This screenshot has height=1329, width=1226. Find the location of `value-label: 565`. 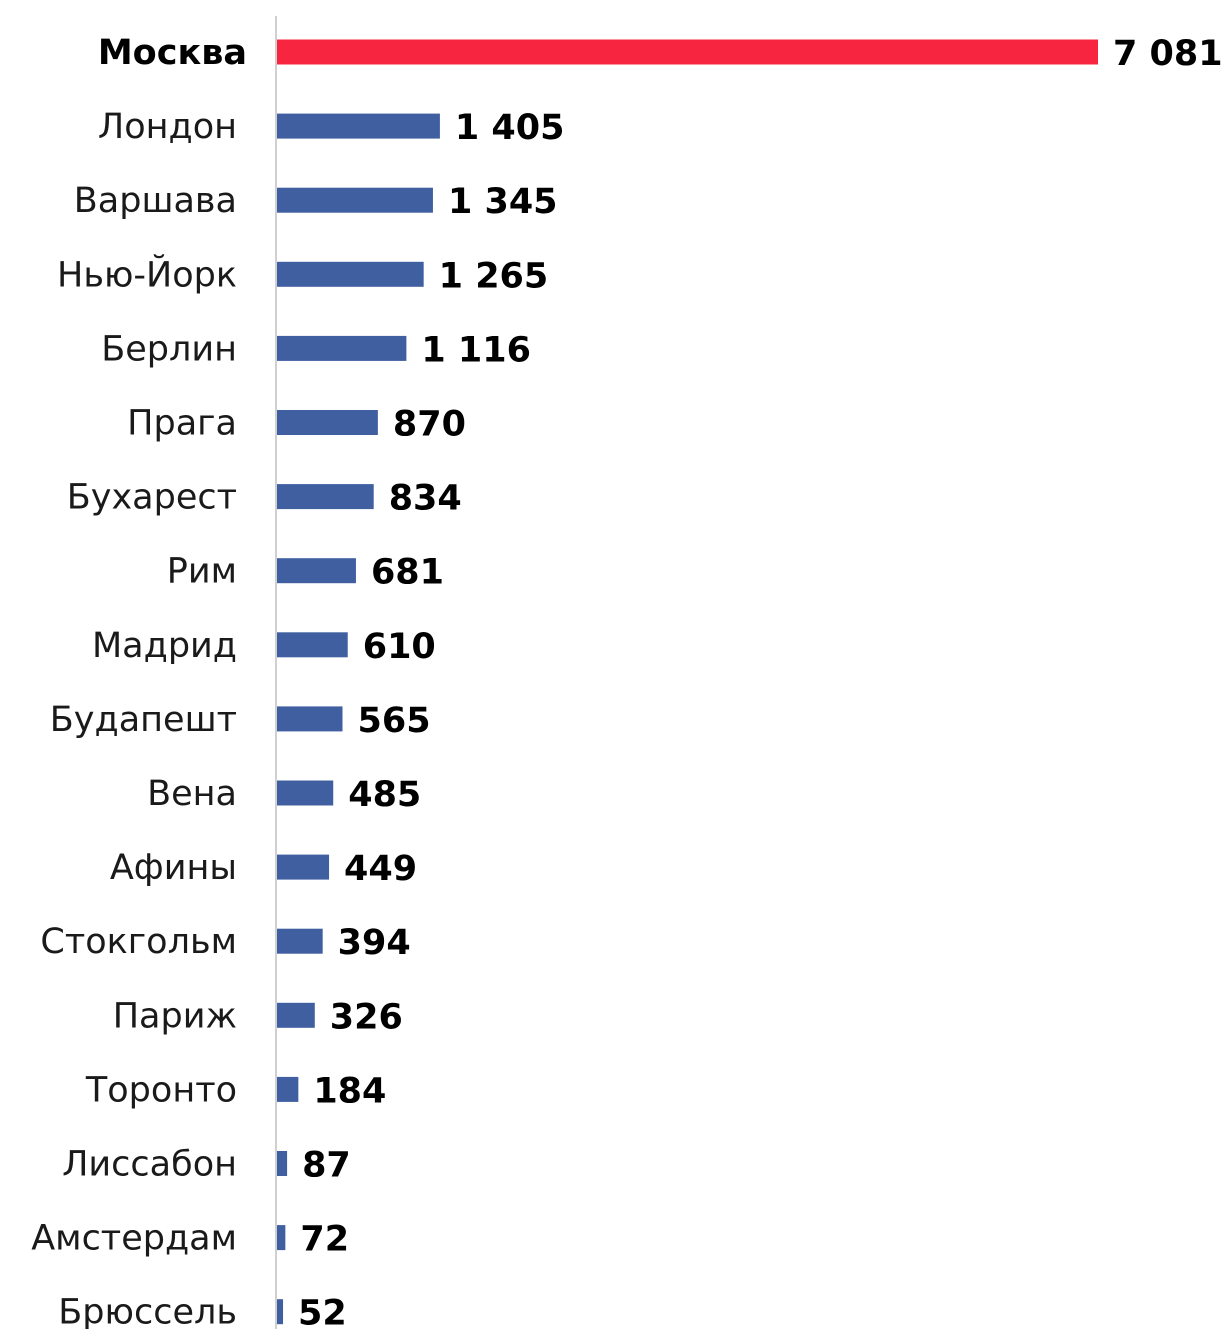

value-label: 565 is located at coordinates (394, 721).